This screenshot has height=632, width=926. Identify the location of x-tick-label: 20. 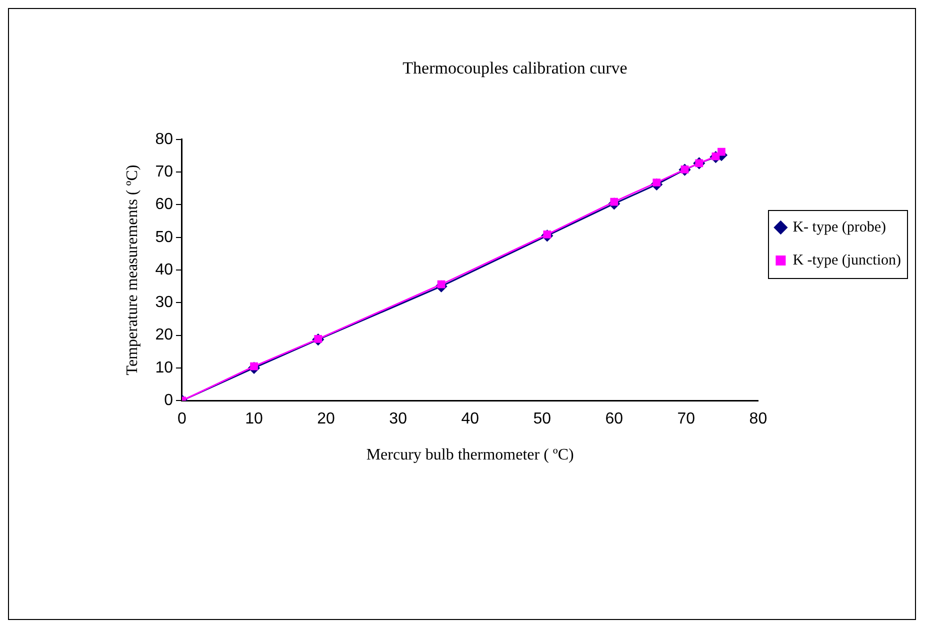
(326, 419).